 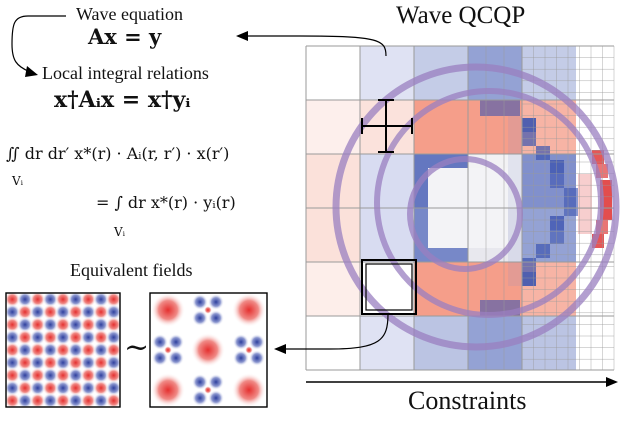 What do you see at coordinates (387, 126) in the screenshot?
I see `crosshair-marker` at bounding box center [387, 126].